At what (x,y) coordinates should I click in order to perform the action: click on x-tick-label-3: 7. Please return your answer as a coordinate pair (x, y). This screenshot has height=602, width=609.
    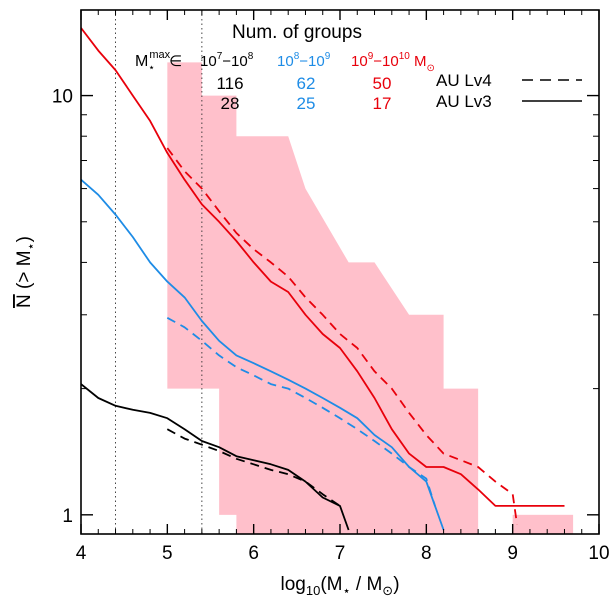
    Looking at the image, I should click on (340, 553).